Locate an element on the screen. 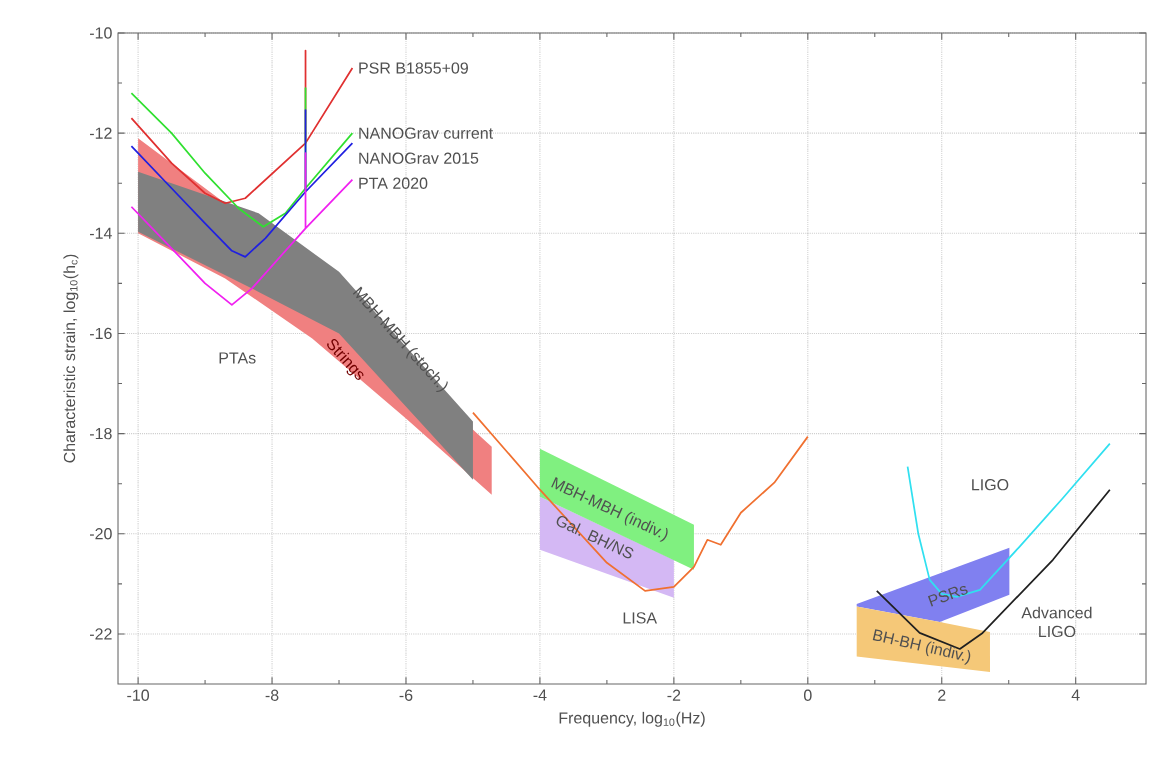 The image size is (1155, 783). x-tick-label: -10 is located at coordinates (138, 695).